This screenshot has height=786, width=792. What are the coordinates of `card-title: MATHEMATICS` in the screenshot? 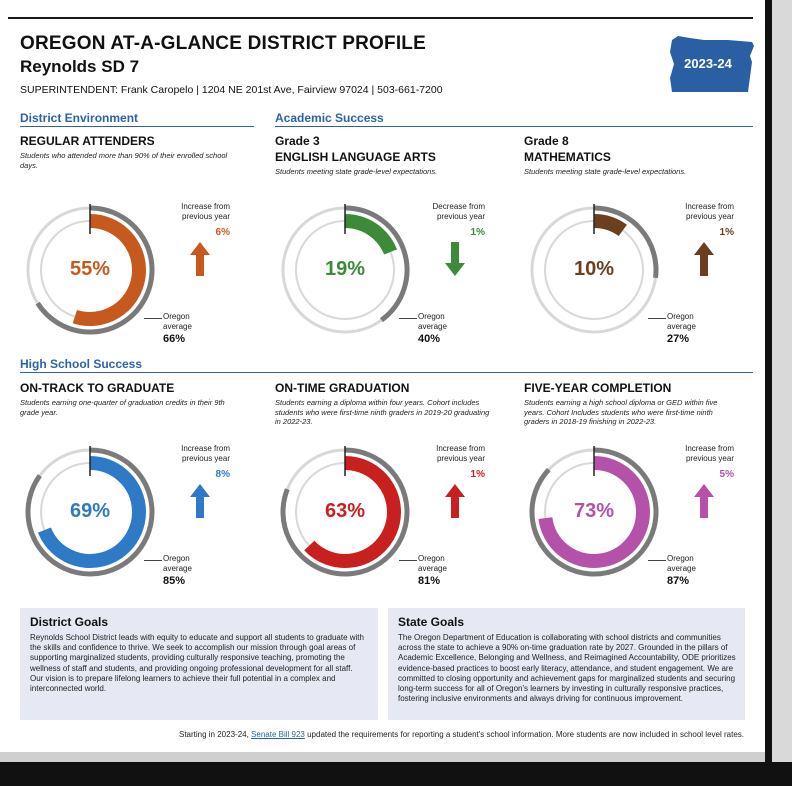 It's located at (567, 157).